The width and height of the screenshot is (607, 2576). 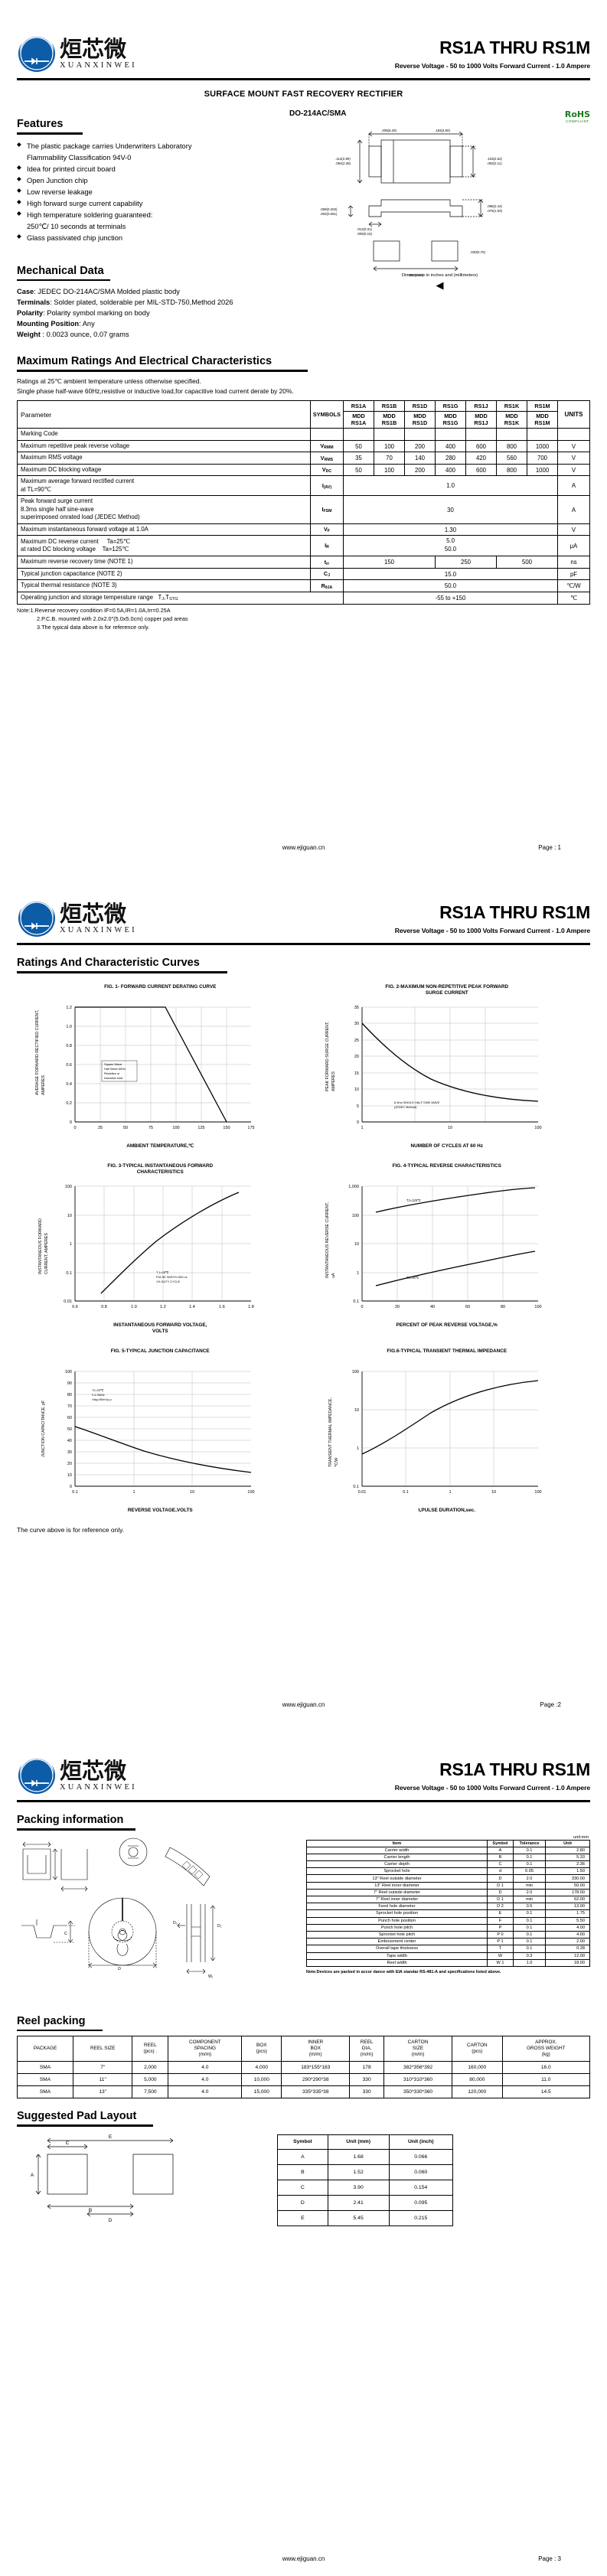 I want to click on cell-tol: min, so click(x=529, y=1899).